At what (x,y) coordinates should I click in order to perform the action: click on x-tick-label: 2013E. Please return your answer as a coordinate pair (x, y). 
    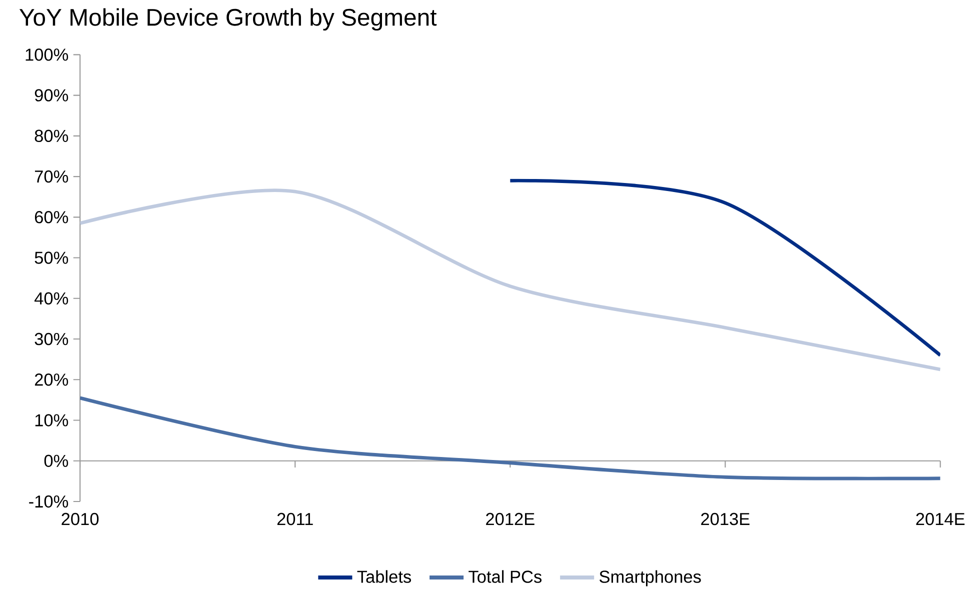
    Looking at the image, I should click on (725, 519).